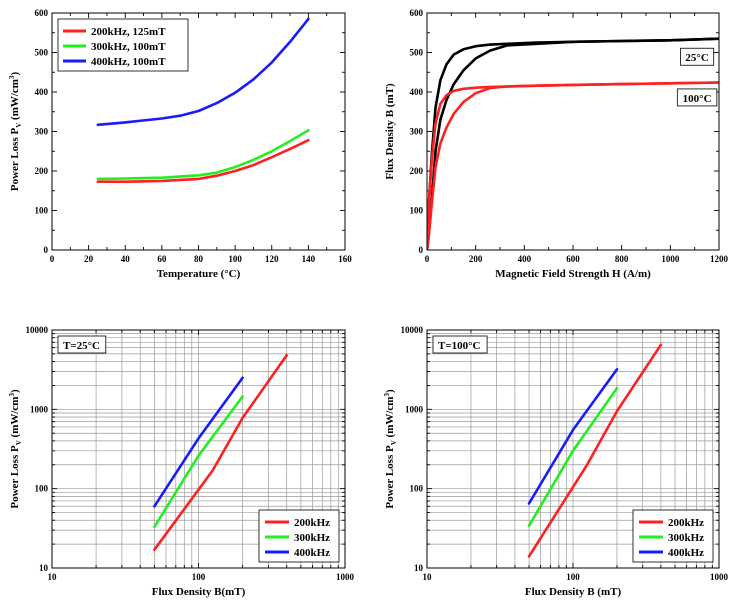  What do you see at coordinates (390, 131) in the screenshot?
I see `y-axis-label: Flux Density B (mT)` at bounding box center [390, 131].